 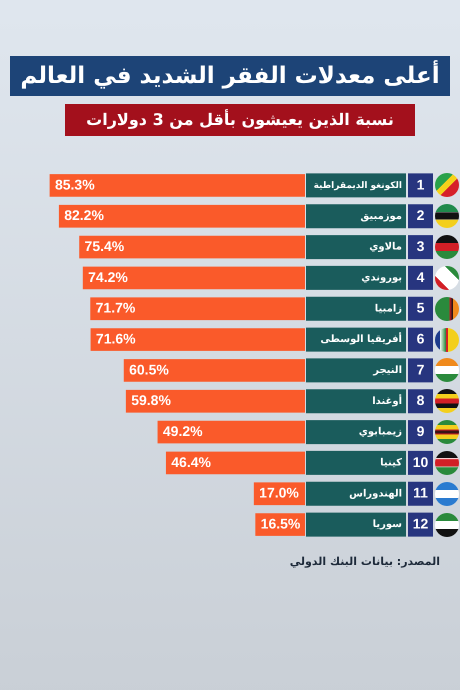 What do you see at coordinates (420, 523) in the screenshot?
I see `text: 12` at bounding box center [420, 523].